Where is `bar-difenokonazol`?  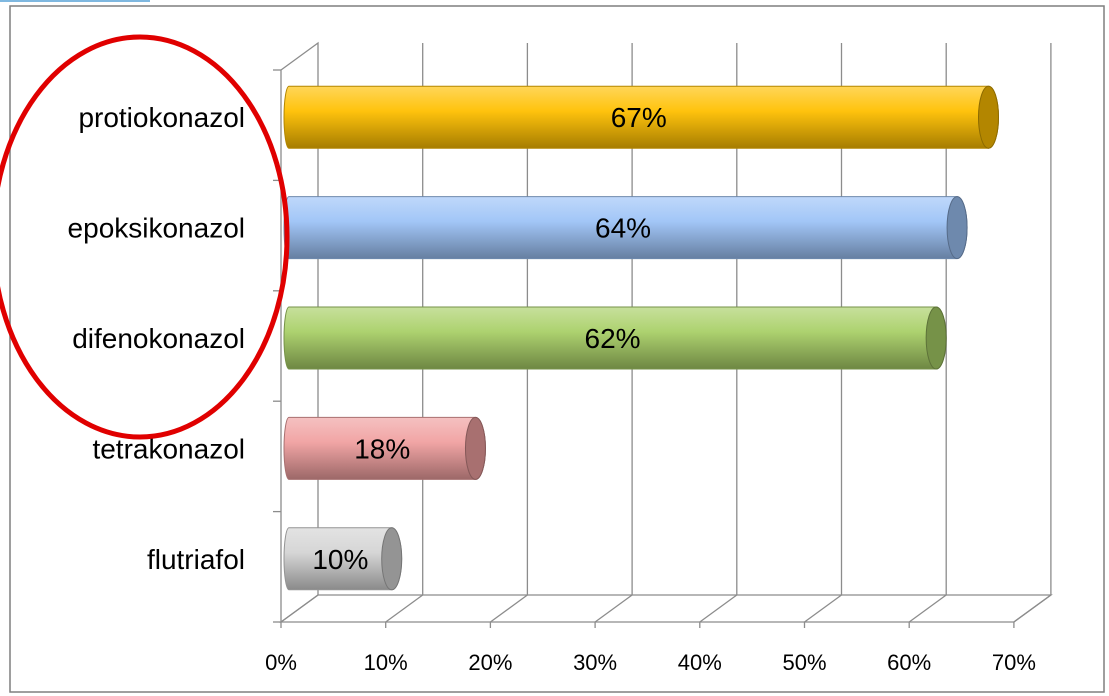 bar-difenokonazol is located at coordinates (615, 338).